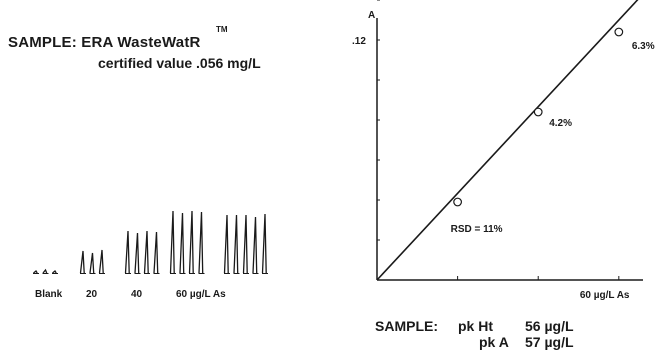 Image resolution: width=656 pixels, height=350 pixels. Describe the element at coordinates (549, 342) in the screenshot. I see `summary-pk-a-value: 57 µg/L` at that location.